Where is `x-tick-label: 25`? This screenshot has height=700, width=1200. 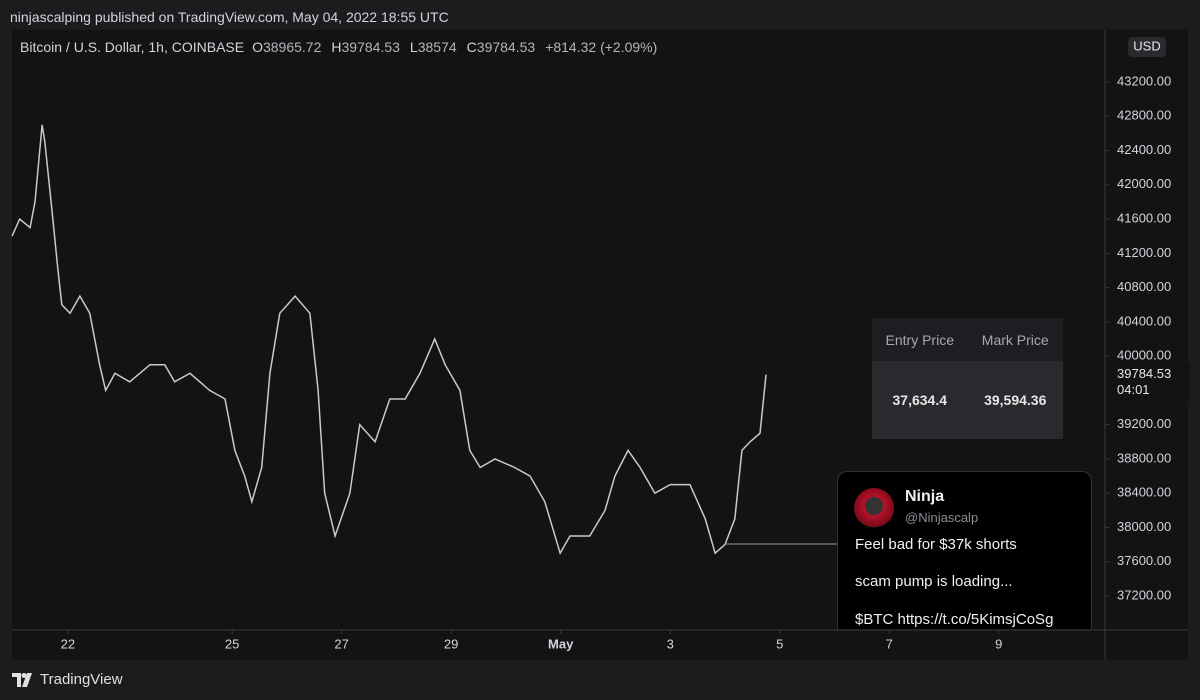 x-tick-label: 25 is located at coordinates (232, 643).